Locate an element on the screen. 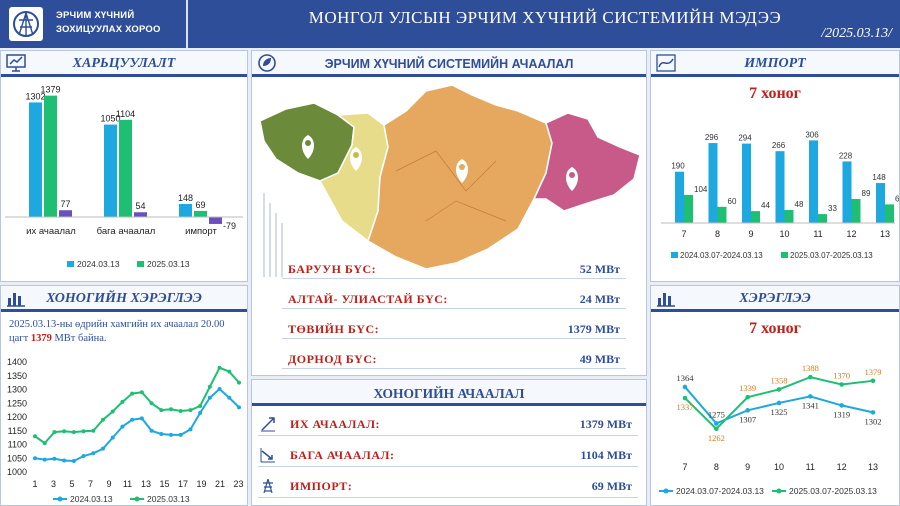 The image size is (900, 506). daily-load-header: ХОНОГИЙН АЧААЛАЛ is located at coordinates (449, 393).